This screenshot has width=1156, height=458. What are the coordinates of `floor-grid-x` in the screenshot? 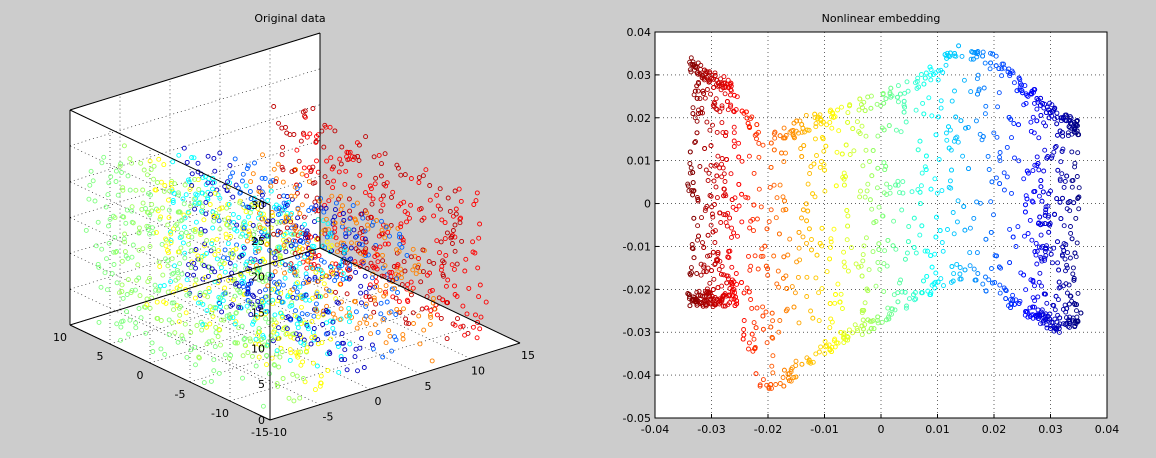 It's located at (370, 311).